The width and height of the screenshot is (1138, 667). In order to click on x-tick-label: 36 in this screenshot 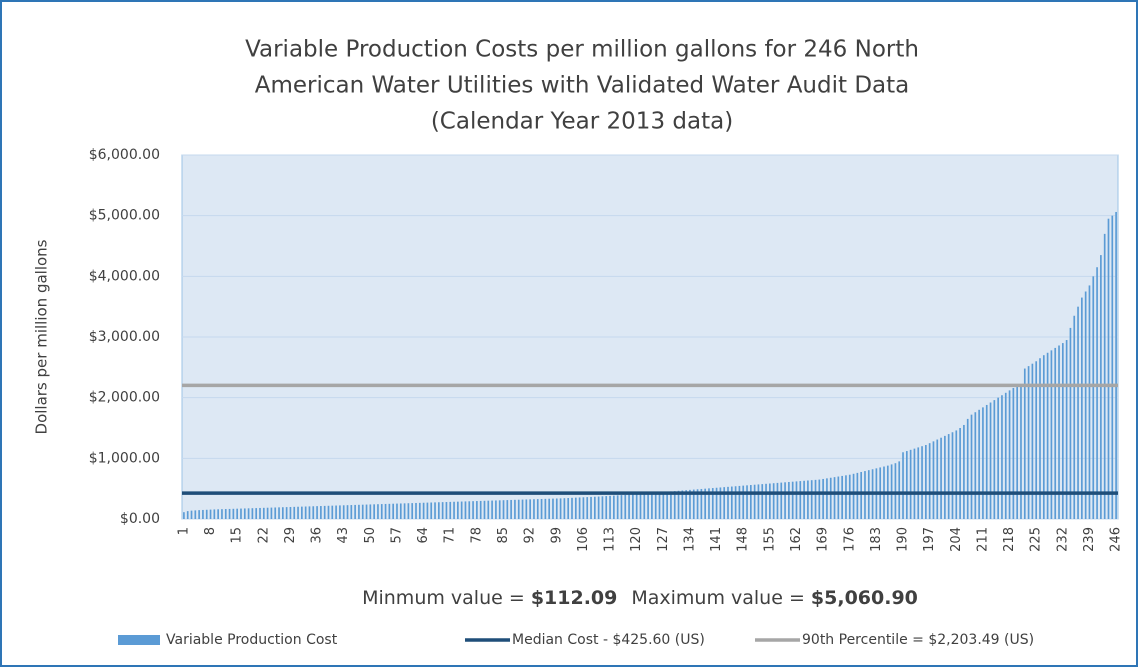, I will do `click(317, 535)`.